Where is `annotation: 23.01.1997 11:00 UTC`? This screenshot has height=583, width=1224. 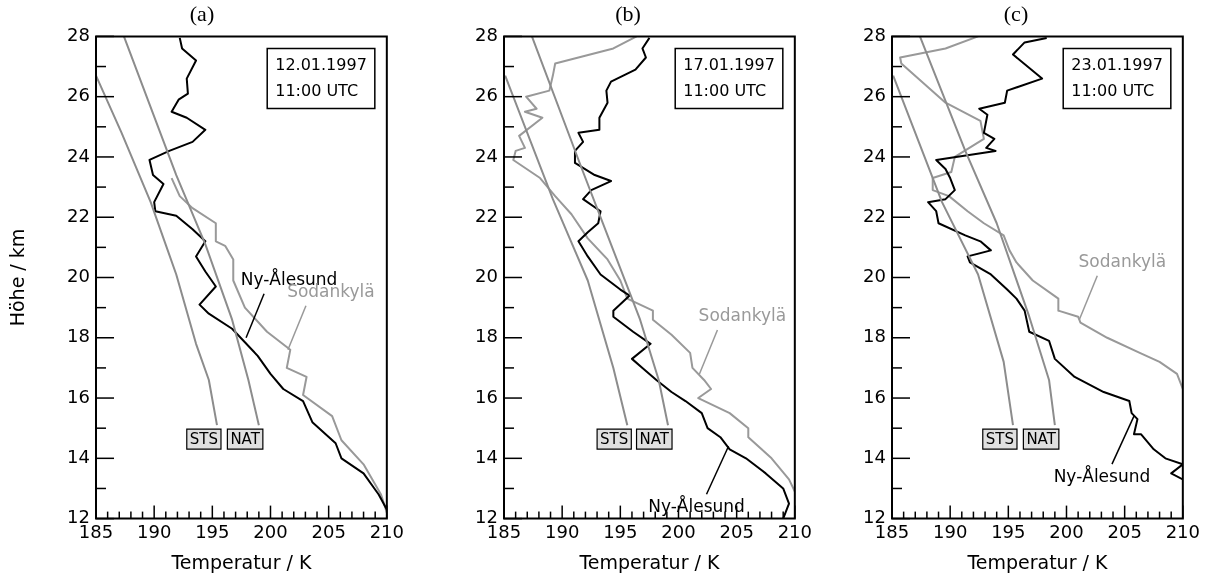
annotation: 23.01.1997 11:00 UTC is located at coordinates (1117, 77).